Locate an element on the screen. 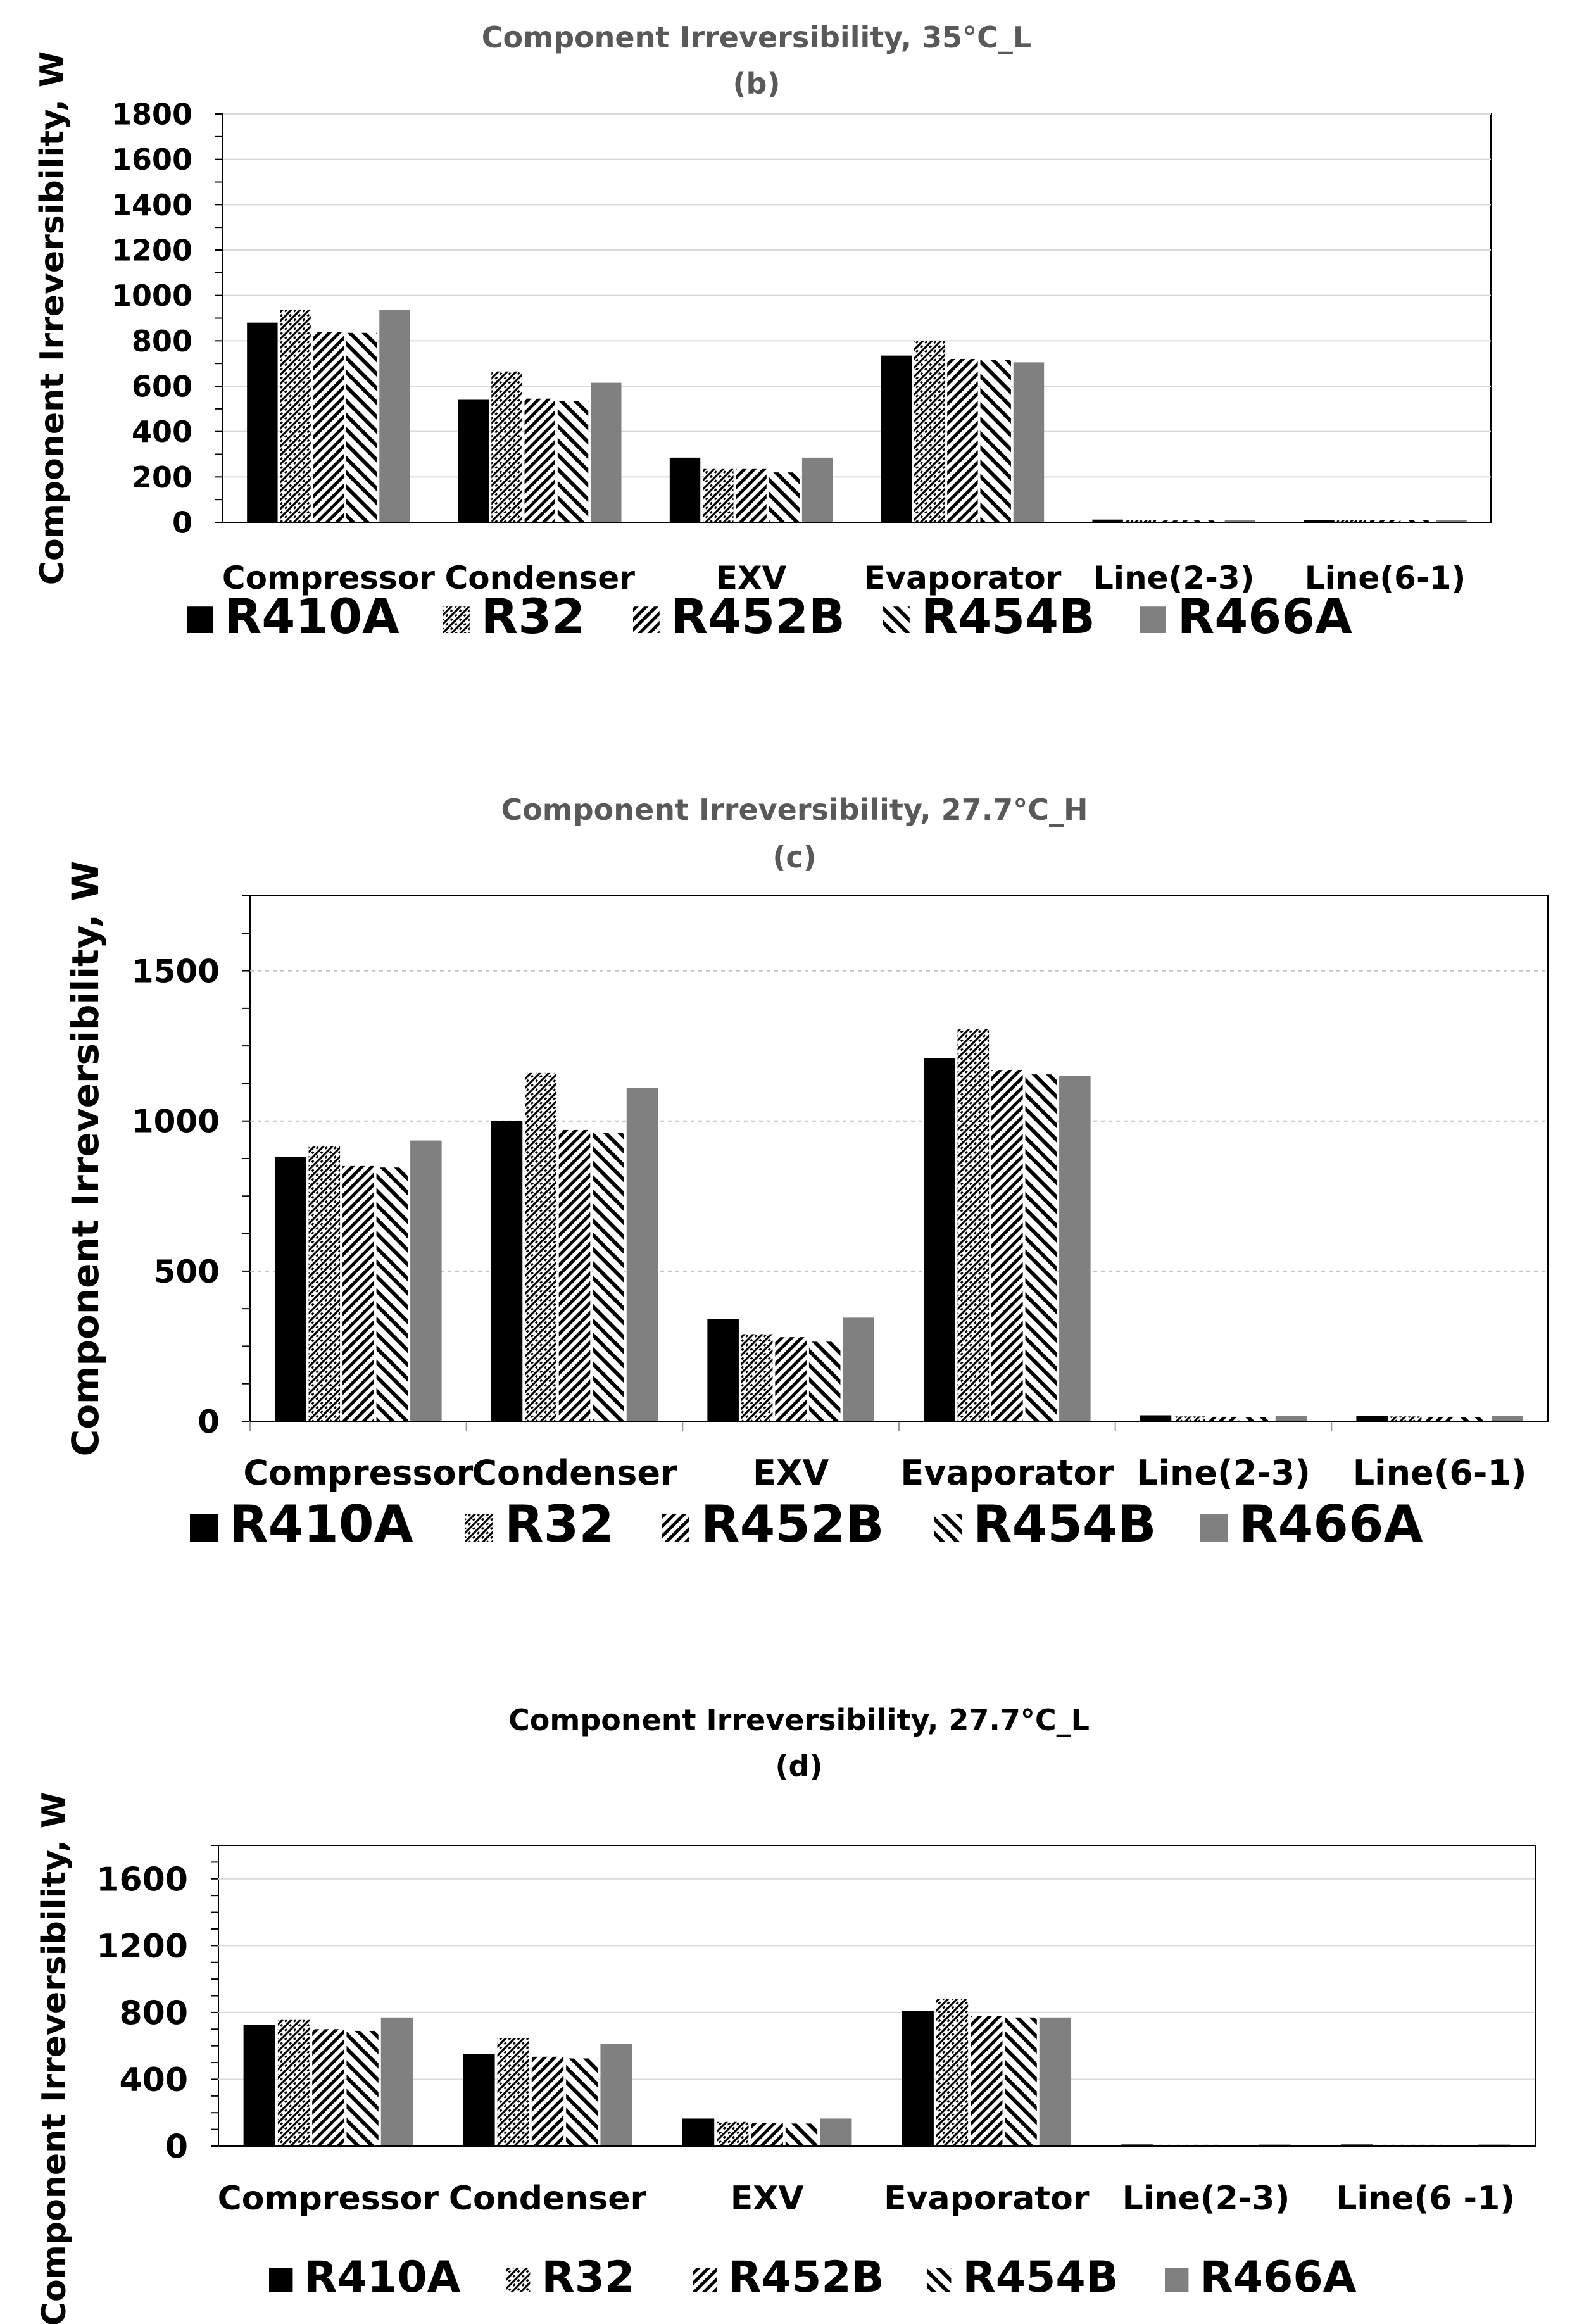  plot-frame is located at coordinates (877, 1996).